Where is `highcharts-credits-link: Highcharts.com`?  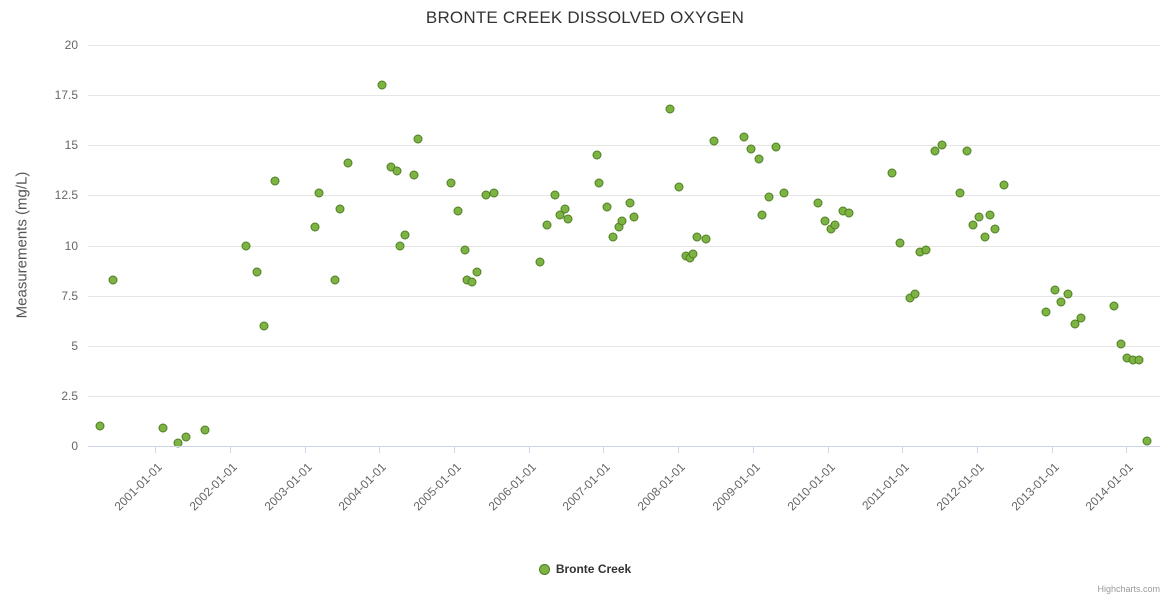
highcharts-credits-link: Highcharts.com is located at coordinates (1128, 589).